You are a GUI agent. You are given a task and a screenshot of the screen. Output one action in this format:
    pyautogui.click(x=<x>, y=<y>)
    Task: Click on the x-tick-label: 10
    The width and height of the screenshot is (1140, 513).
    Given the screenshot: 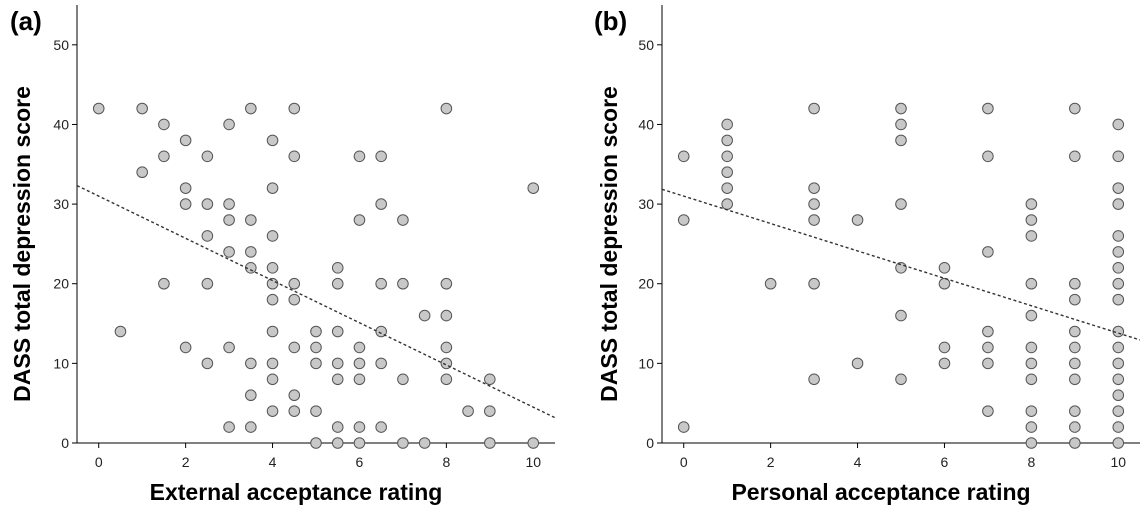 What is the action you would take?
    pyautogui.click(x=533, y=462)
    